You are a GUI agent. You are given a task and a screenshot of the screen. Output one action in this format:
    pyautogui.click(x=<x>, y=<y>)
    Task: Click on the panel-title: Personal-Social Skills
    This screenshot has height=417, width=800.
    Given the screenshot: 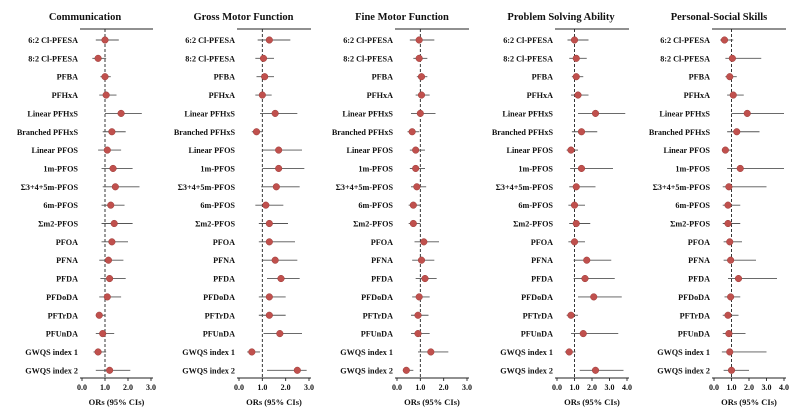 What is the action you would take?
    pyautogui.click(x=719, y=17)
    